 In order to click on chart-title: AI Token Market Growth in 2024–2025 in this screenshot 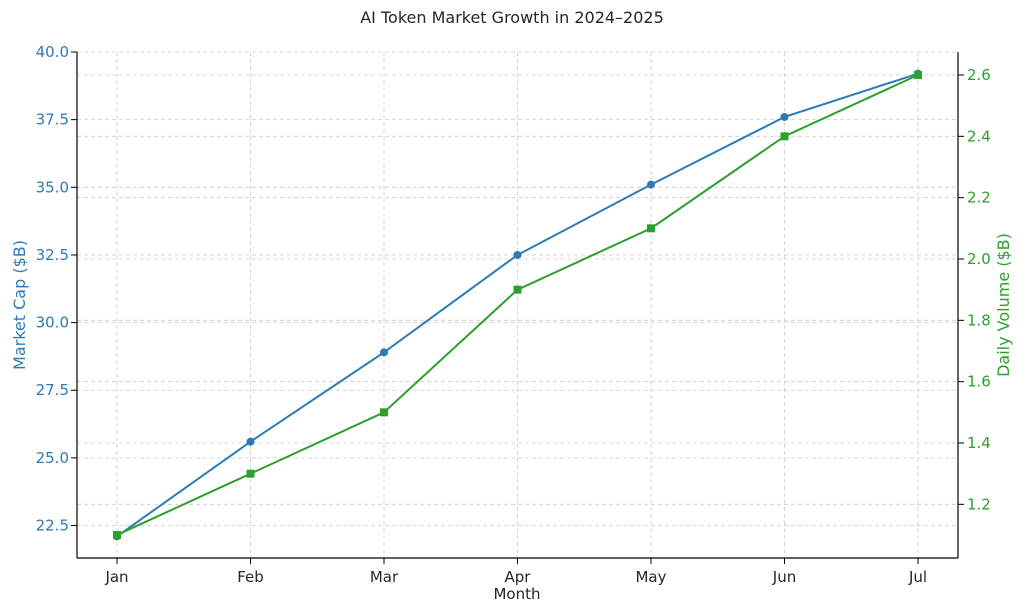, I will do `click(512, 17)`.